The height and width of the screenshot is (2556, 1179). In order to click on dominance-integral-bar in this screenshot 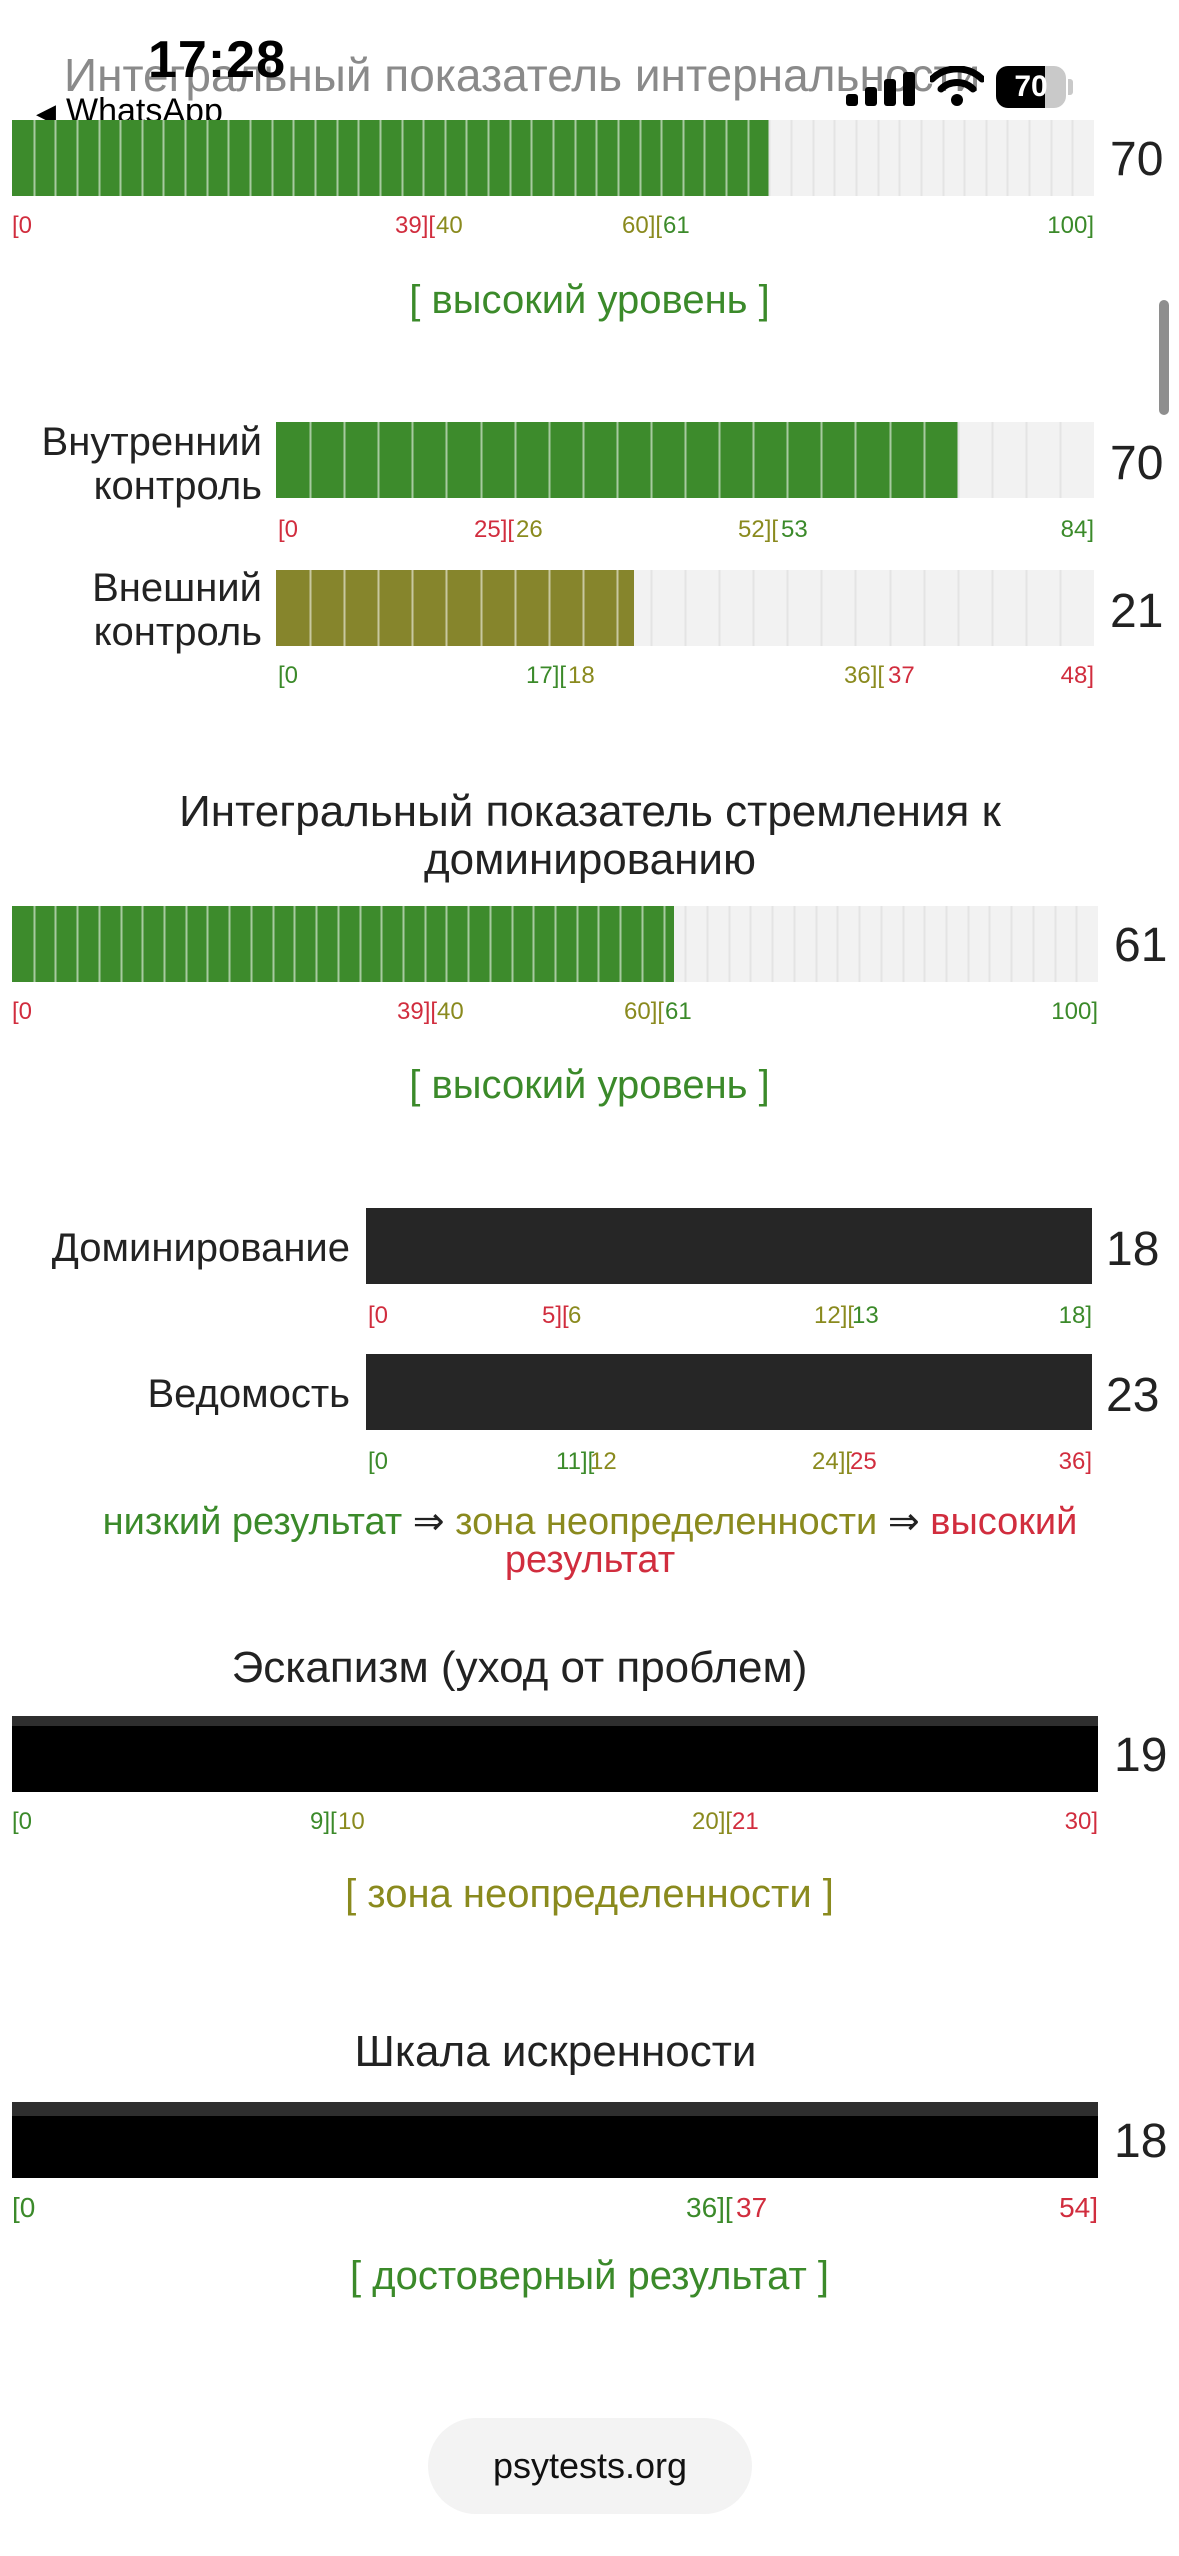, I will do `click(555, 944)`.